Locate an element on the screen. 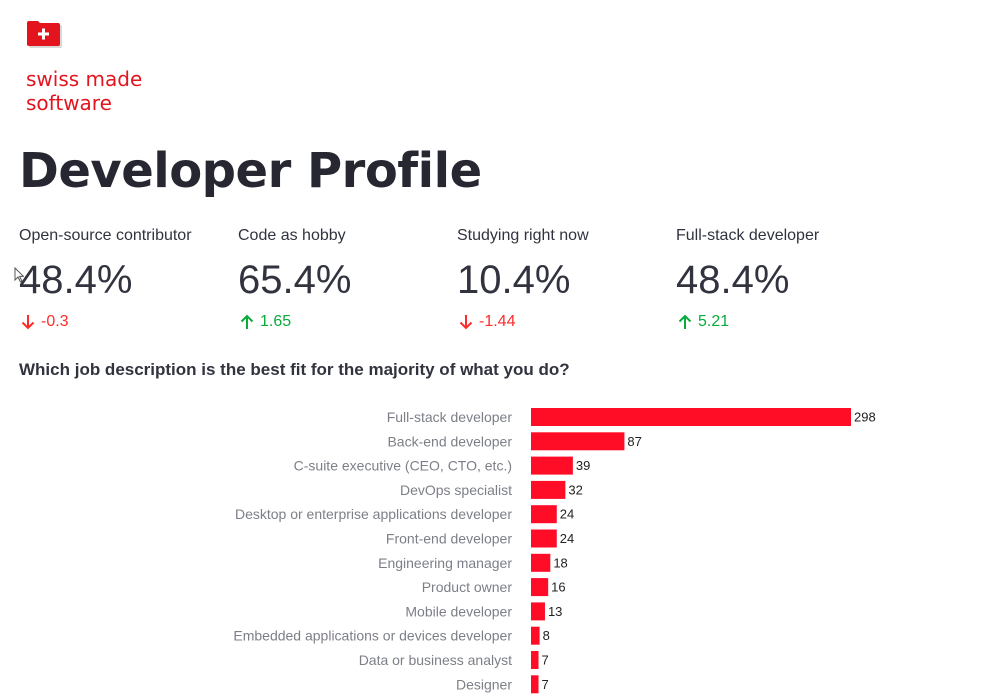 The image size is (1000, 697). bar-category-label: Full-stack developer is located at coordinates (450, 417).